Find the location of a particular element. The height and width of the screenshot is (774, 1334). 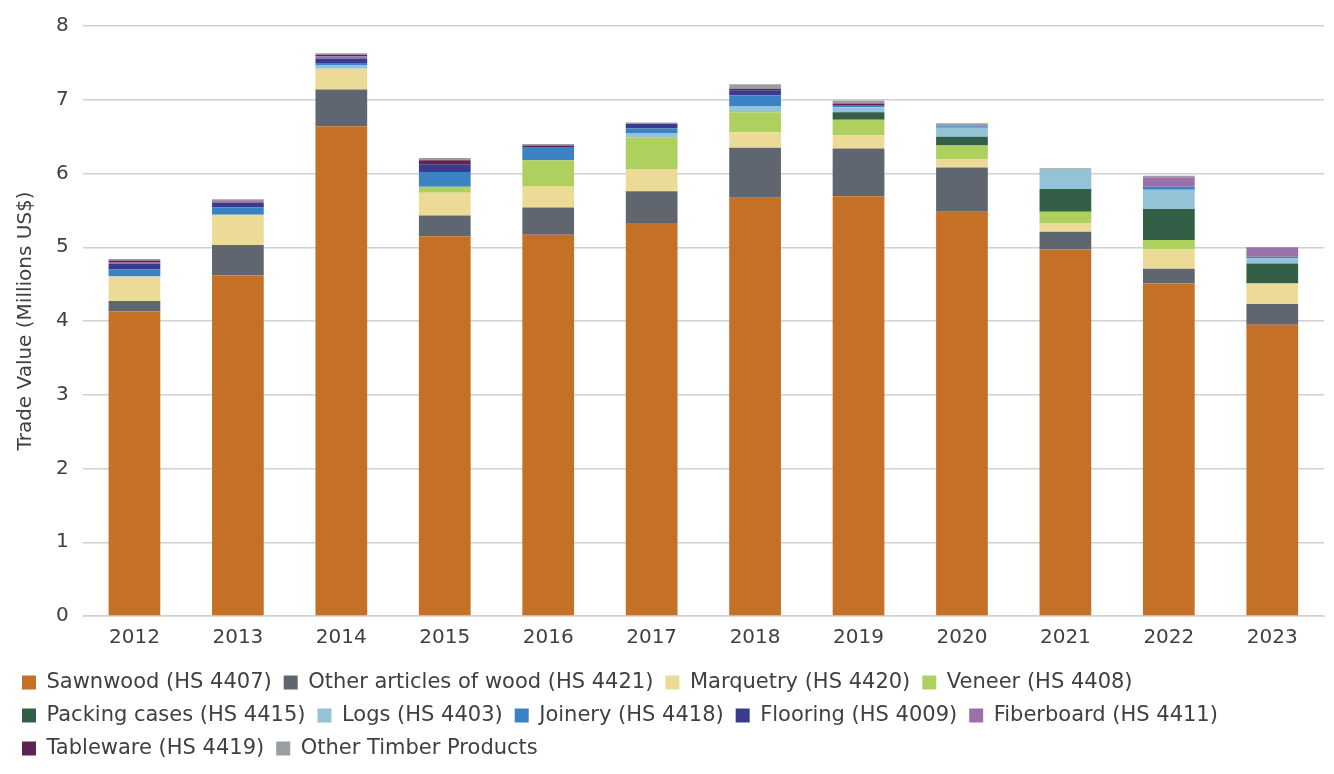

y-tick-label: 7 is located at coordinates (62, 97).